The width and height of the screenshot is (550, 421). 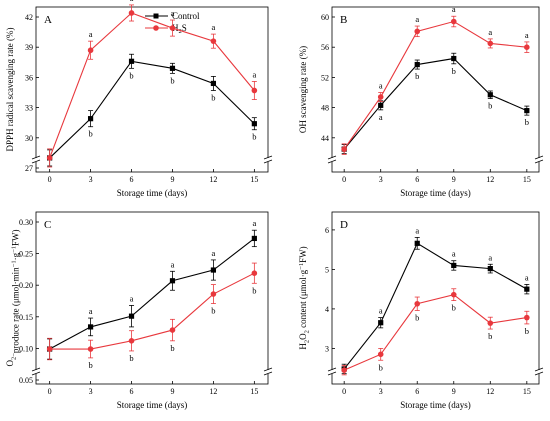 What do you see at coordinates (180, 31) in the screenshot?
I see `legend-h2s-label-sub: 2` at bounding box center [180, 31].